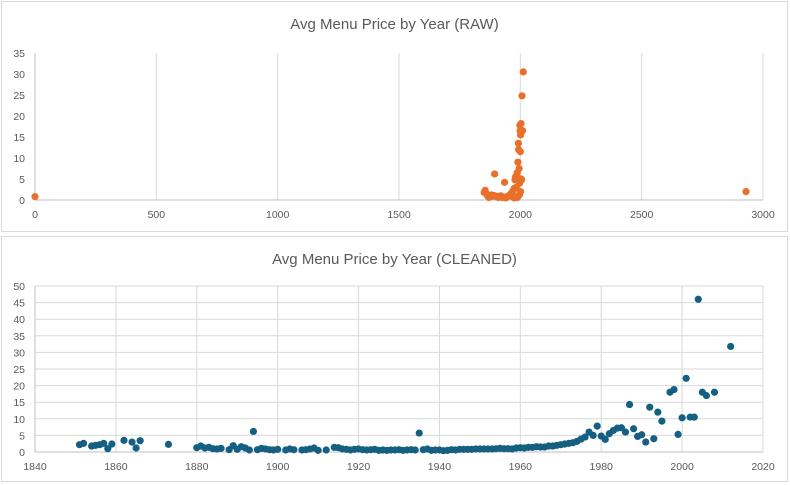  What do you see at coordinates (440, 467) in the screenshot?
I see `x-tick-label: 1940` at bounding box center [440, 467].